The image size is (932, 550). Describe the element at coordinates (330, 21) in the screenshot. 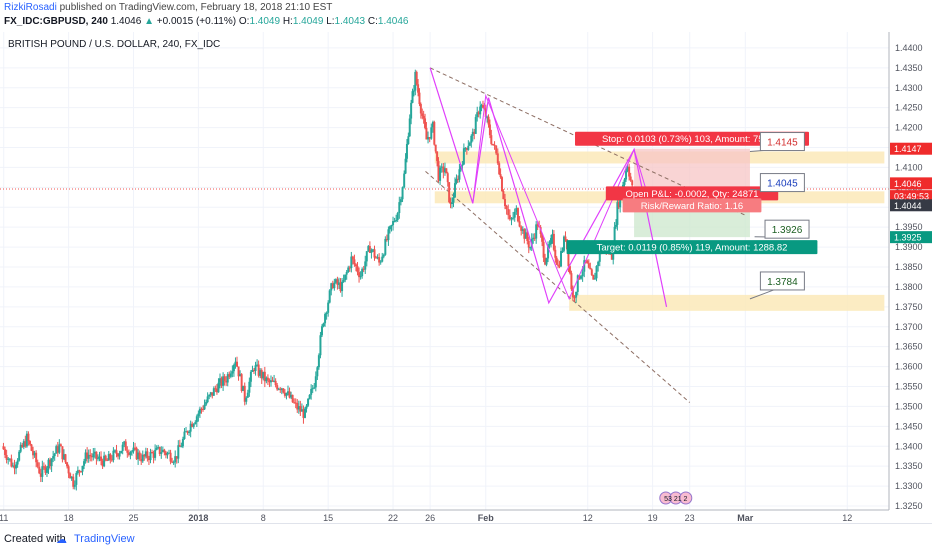

I see `low-label: L:` at that location.